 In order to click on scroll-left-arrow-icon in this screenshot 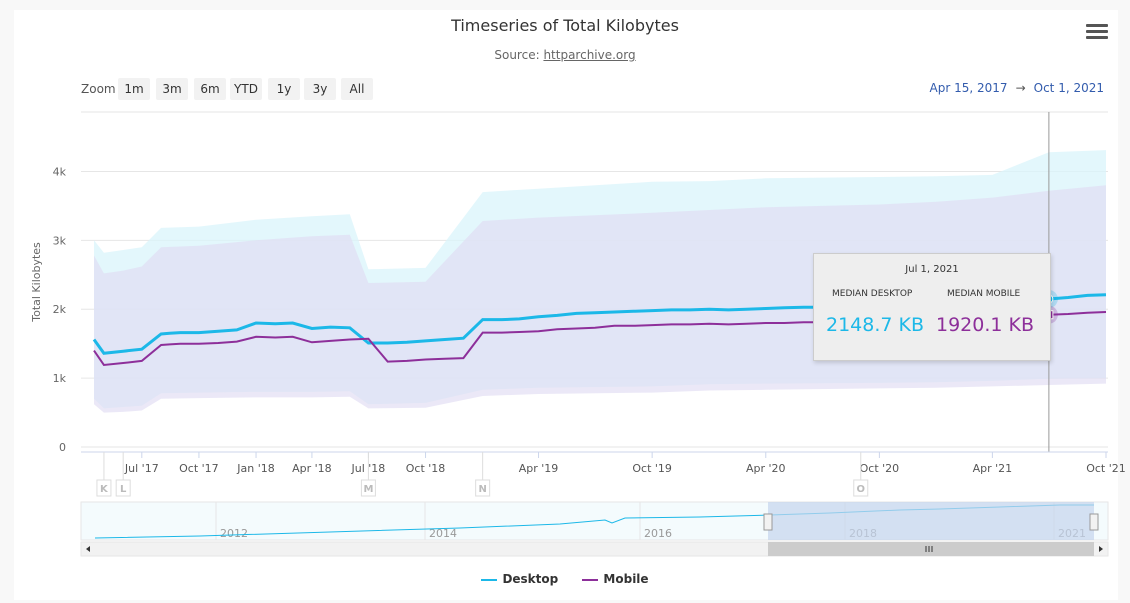, I will do `click(88, 549)`.